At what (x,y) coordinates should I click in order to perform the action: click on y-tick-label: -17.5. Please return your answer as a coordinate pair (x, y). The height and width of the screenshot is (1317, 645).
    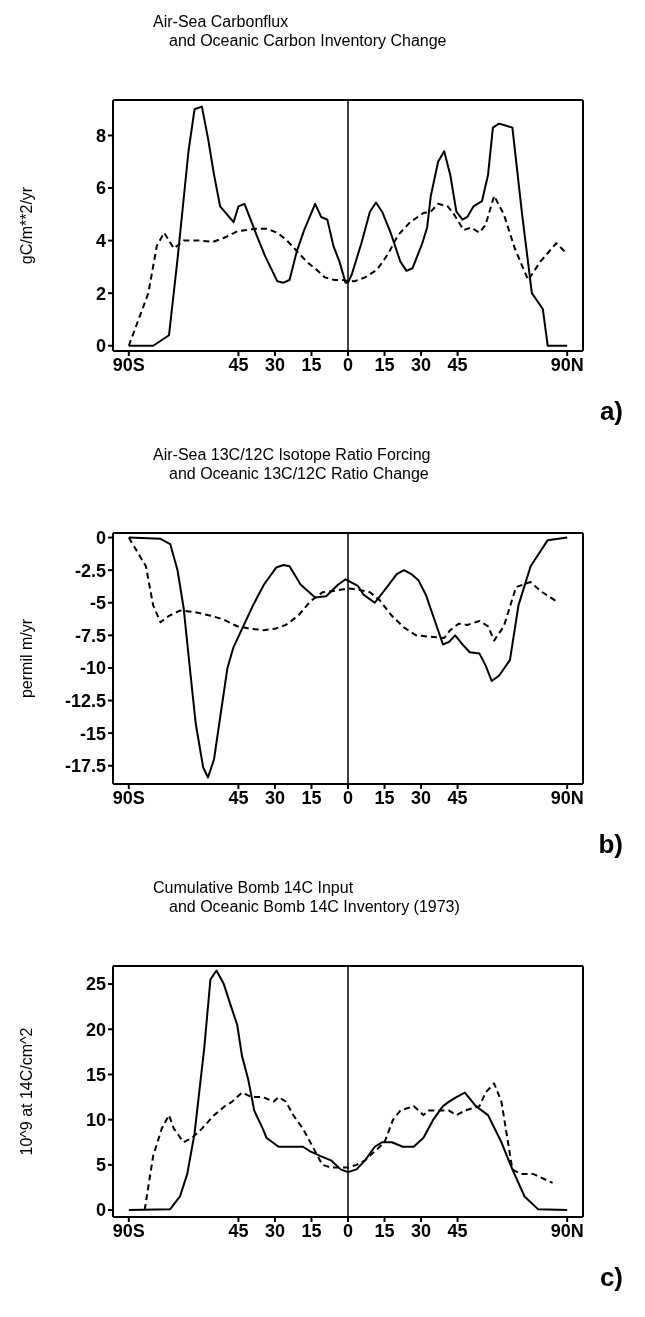
    Looking at the image, I should click on (85, 766).